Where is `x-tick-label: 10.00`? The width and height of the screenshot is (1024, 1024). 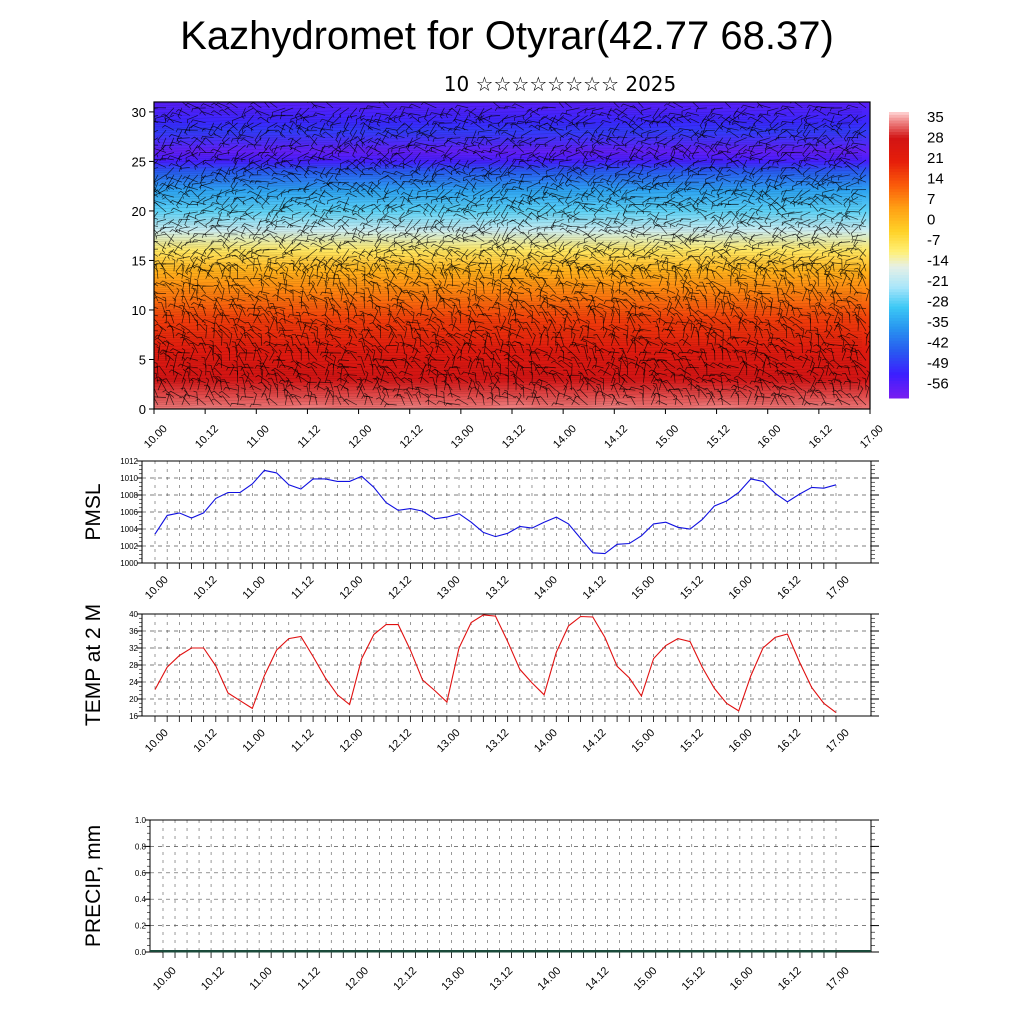 x-tick-label: 10.00 is located at coordinates (156, 437).